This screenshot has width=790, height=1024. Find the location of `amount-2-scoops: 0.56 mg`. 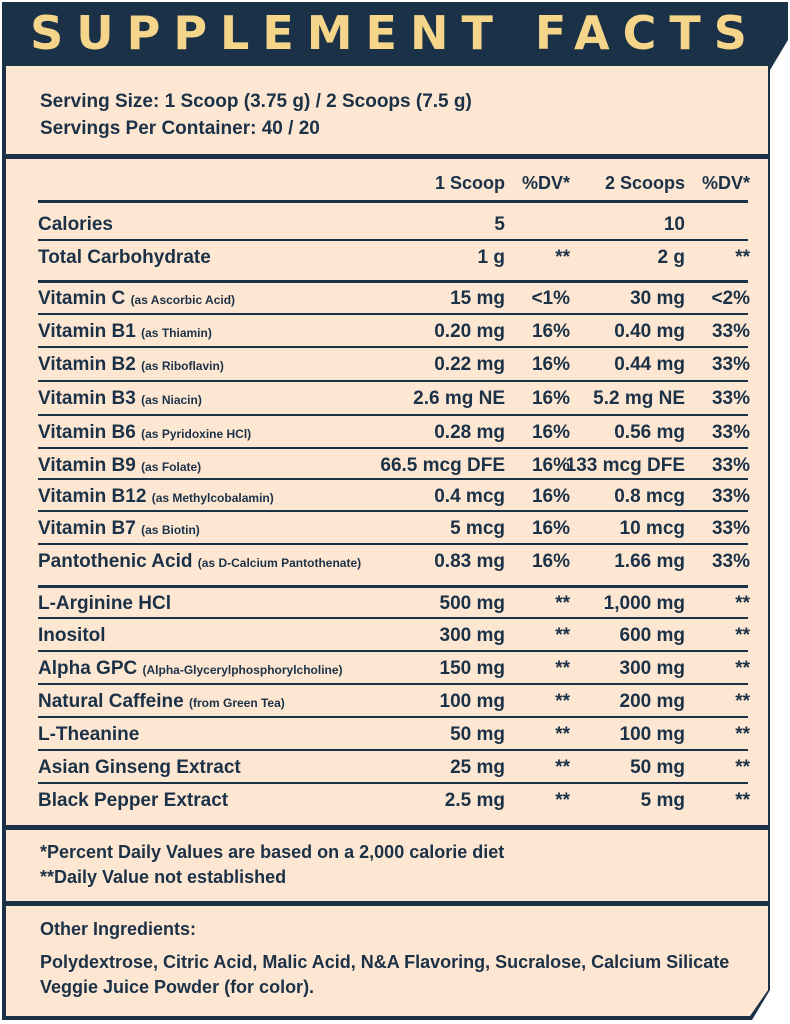

amount-2-scoops: 0.56 mg is located at coordinates (649, 432).